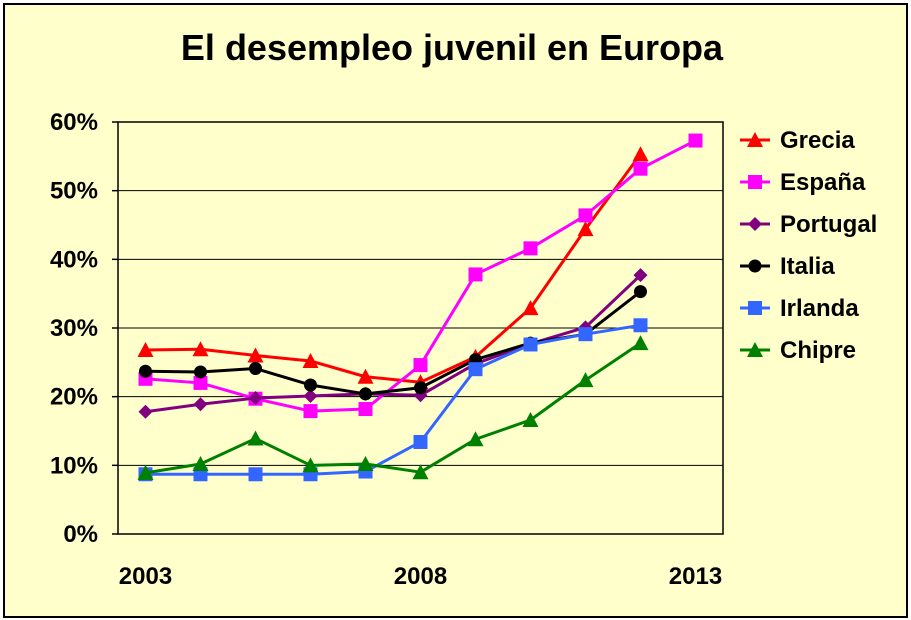 Image resolution: width=911 pixels, height=620 pixels. Describe the element at coordinates (823, 182) in the screenshot. I see `legend-label: España` at that location.